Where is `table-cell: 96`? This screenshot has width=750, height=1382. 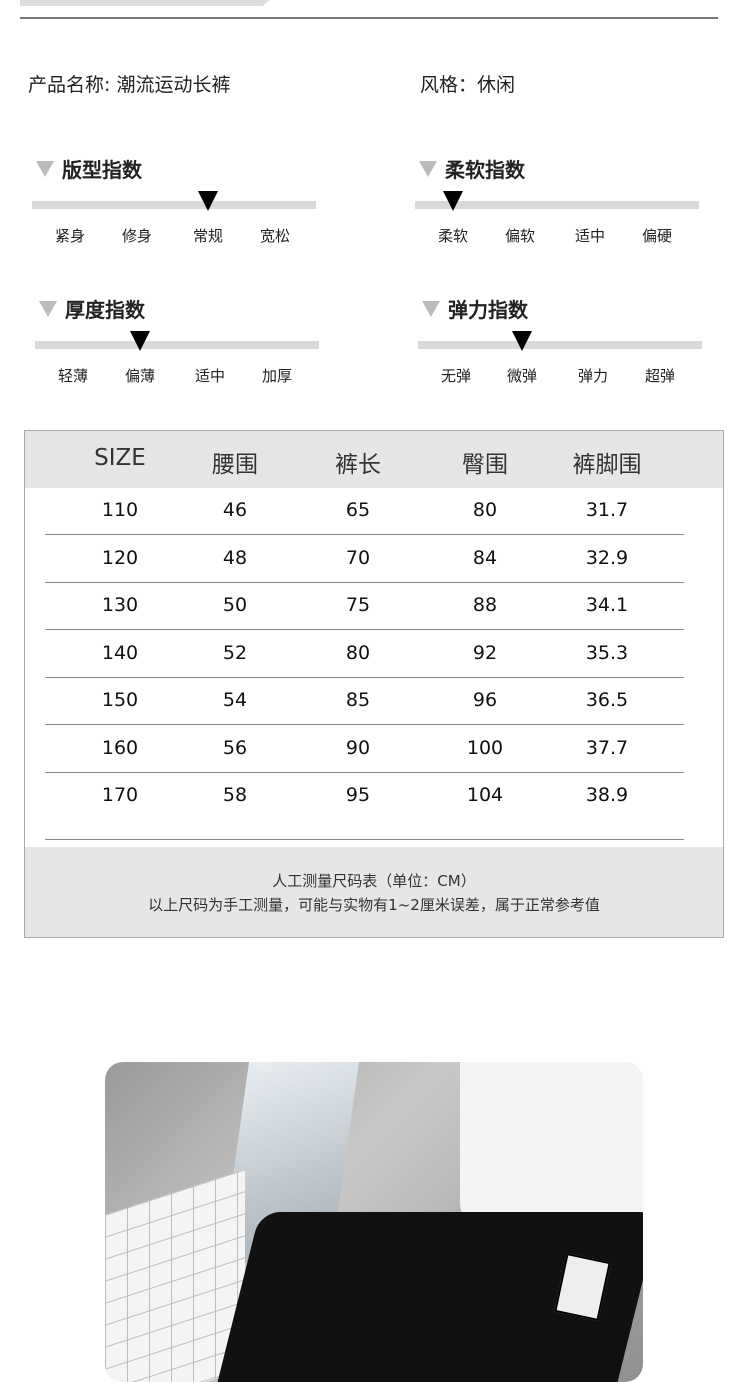
table-cell: 96 is located at coordinates (485, 700).